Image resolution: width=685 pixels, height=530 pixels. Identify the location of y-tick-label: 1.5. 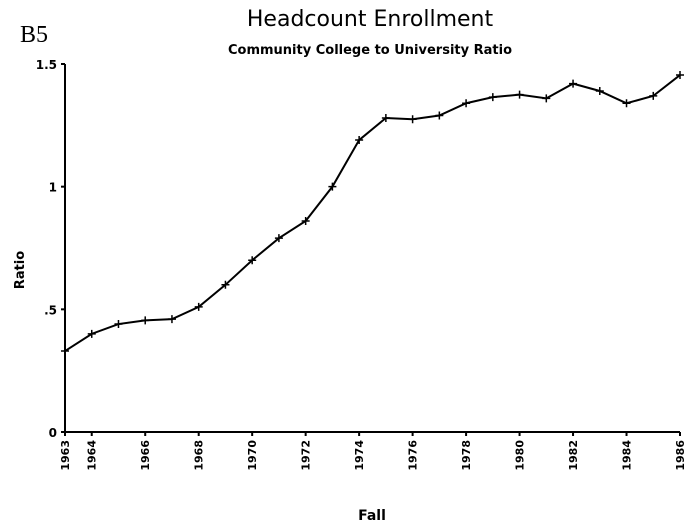
(46, 65).